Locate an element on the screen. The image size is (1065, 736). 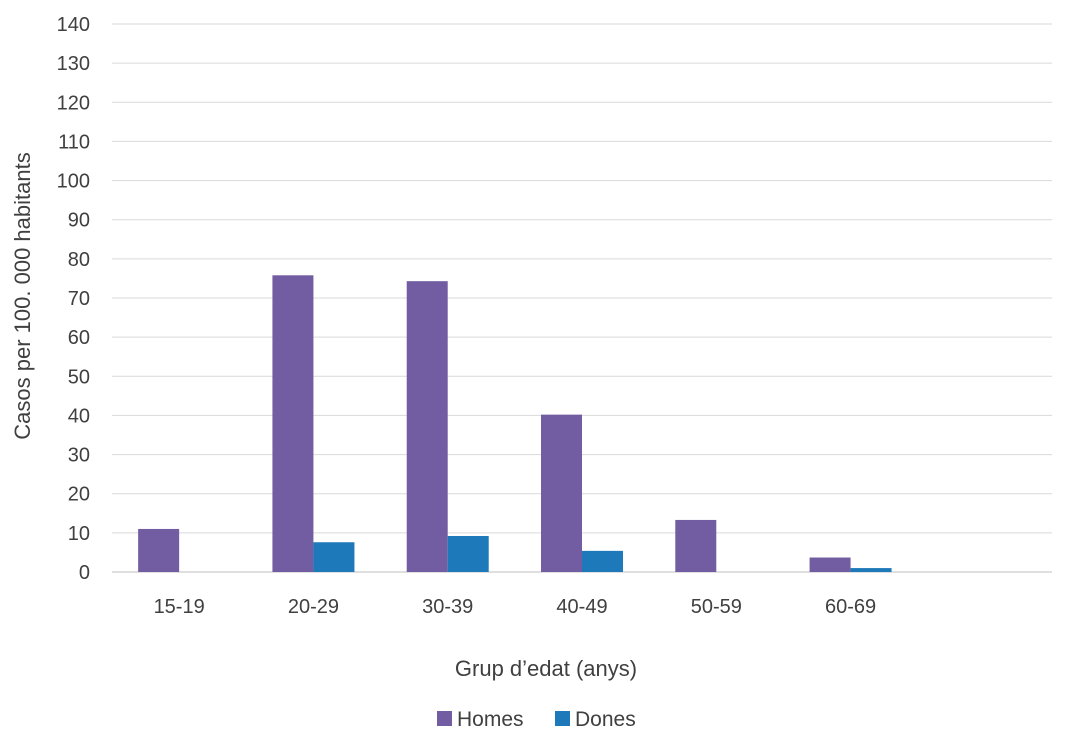
y-tick-label: 140 is located at coordinates (73, 25).